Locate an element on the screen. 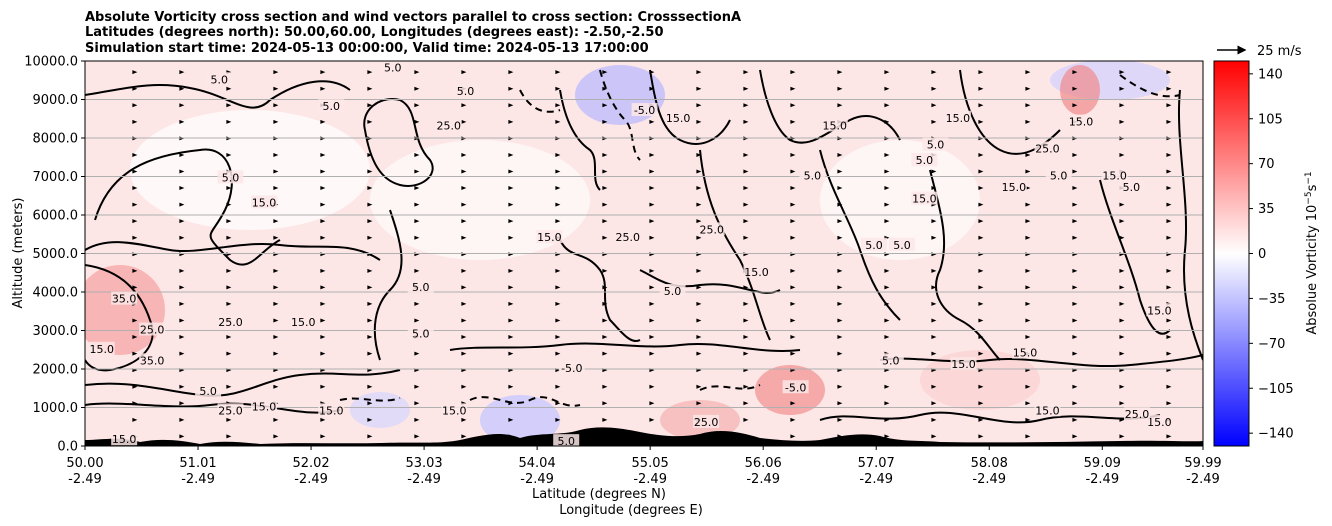 This screenshot has width=1332, height=526. y-tick-label: 0.0 is located at coordinates (67, 447).